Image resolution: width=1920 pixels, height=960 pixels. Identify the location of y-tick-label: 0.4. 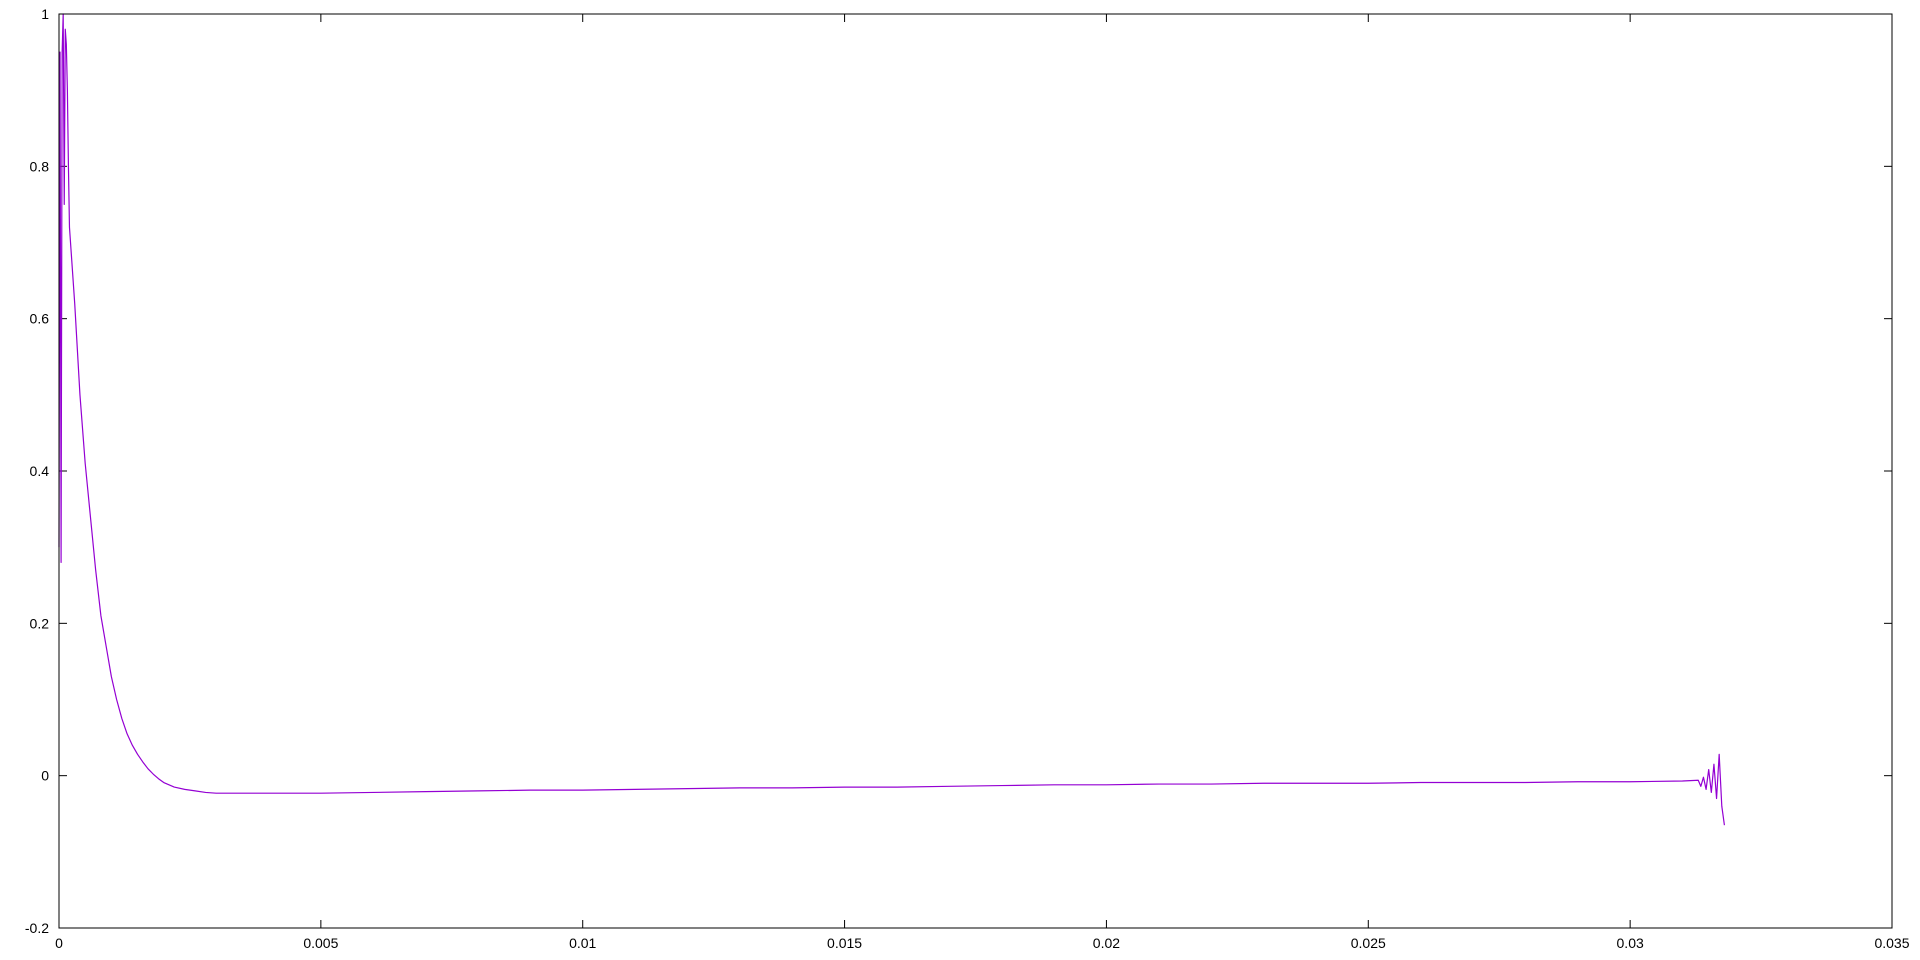
(40, 471).